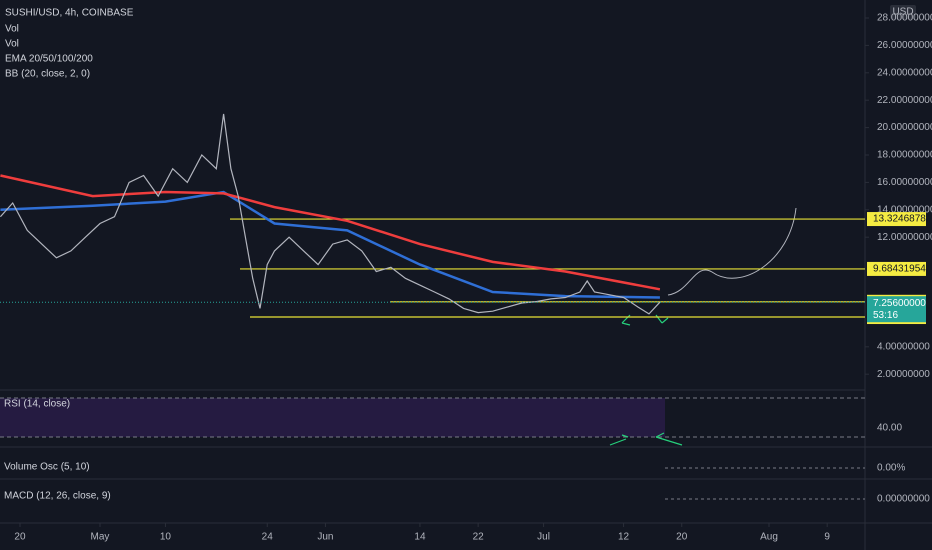 This screenshot has height=550, width=932. What do you see at coordinates (268, 537) in the screenshot?
I see `x-tick-label: 24` at bounding box center [268, 537].